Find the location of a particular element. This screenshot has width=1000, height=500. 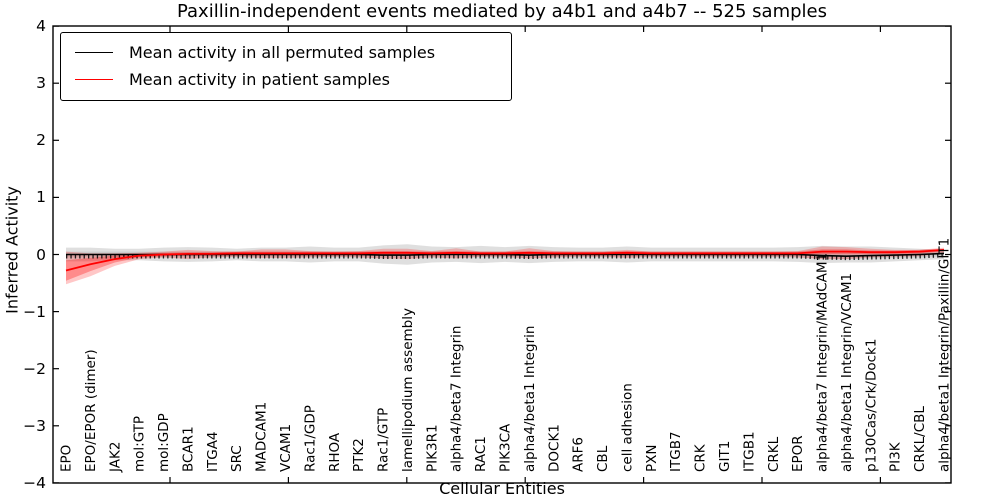

x-tick-label: ITGB7 is located at coordinates (676, 451).